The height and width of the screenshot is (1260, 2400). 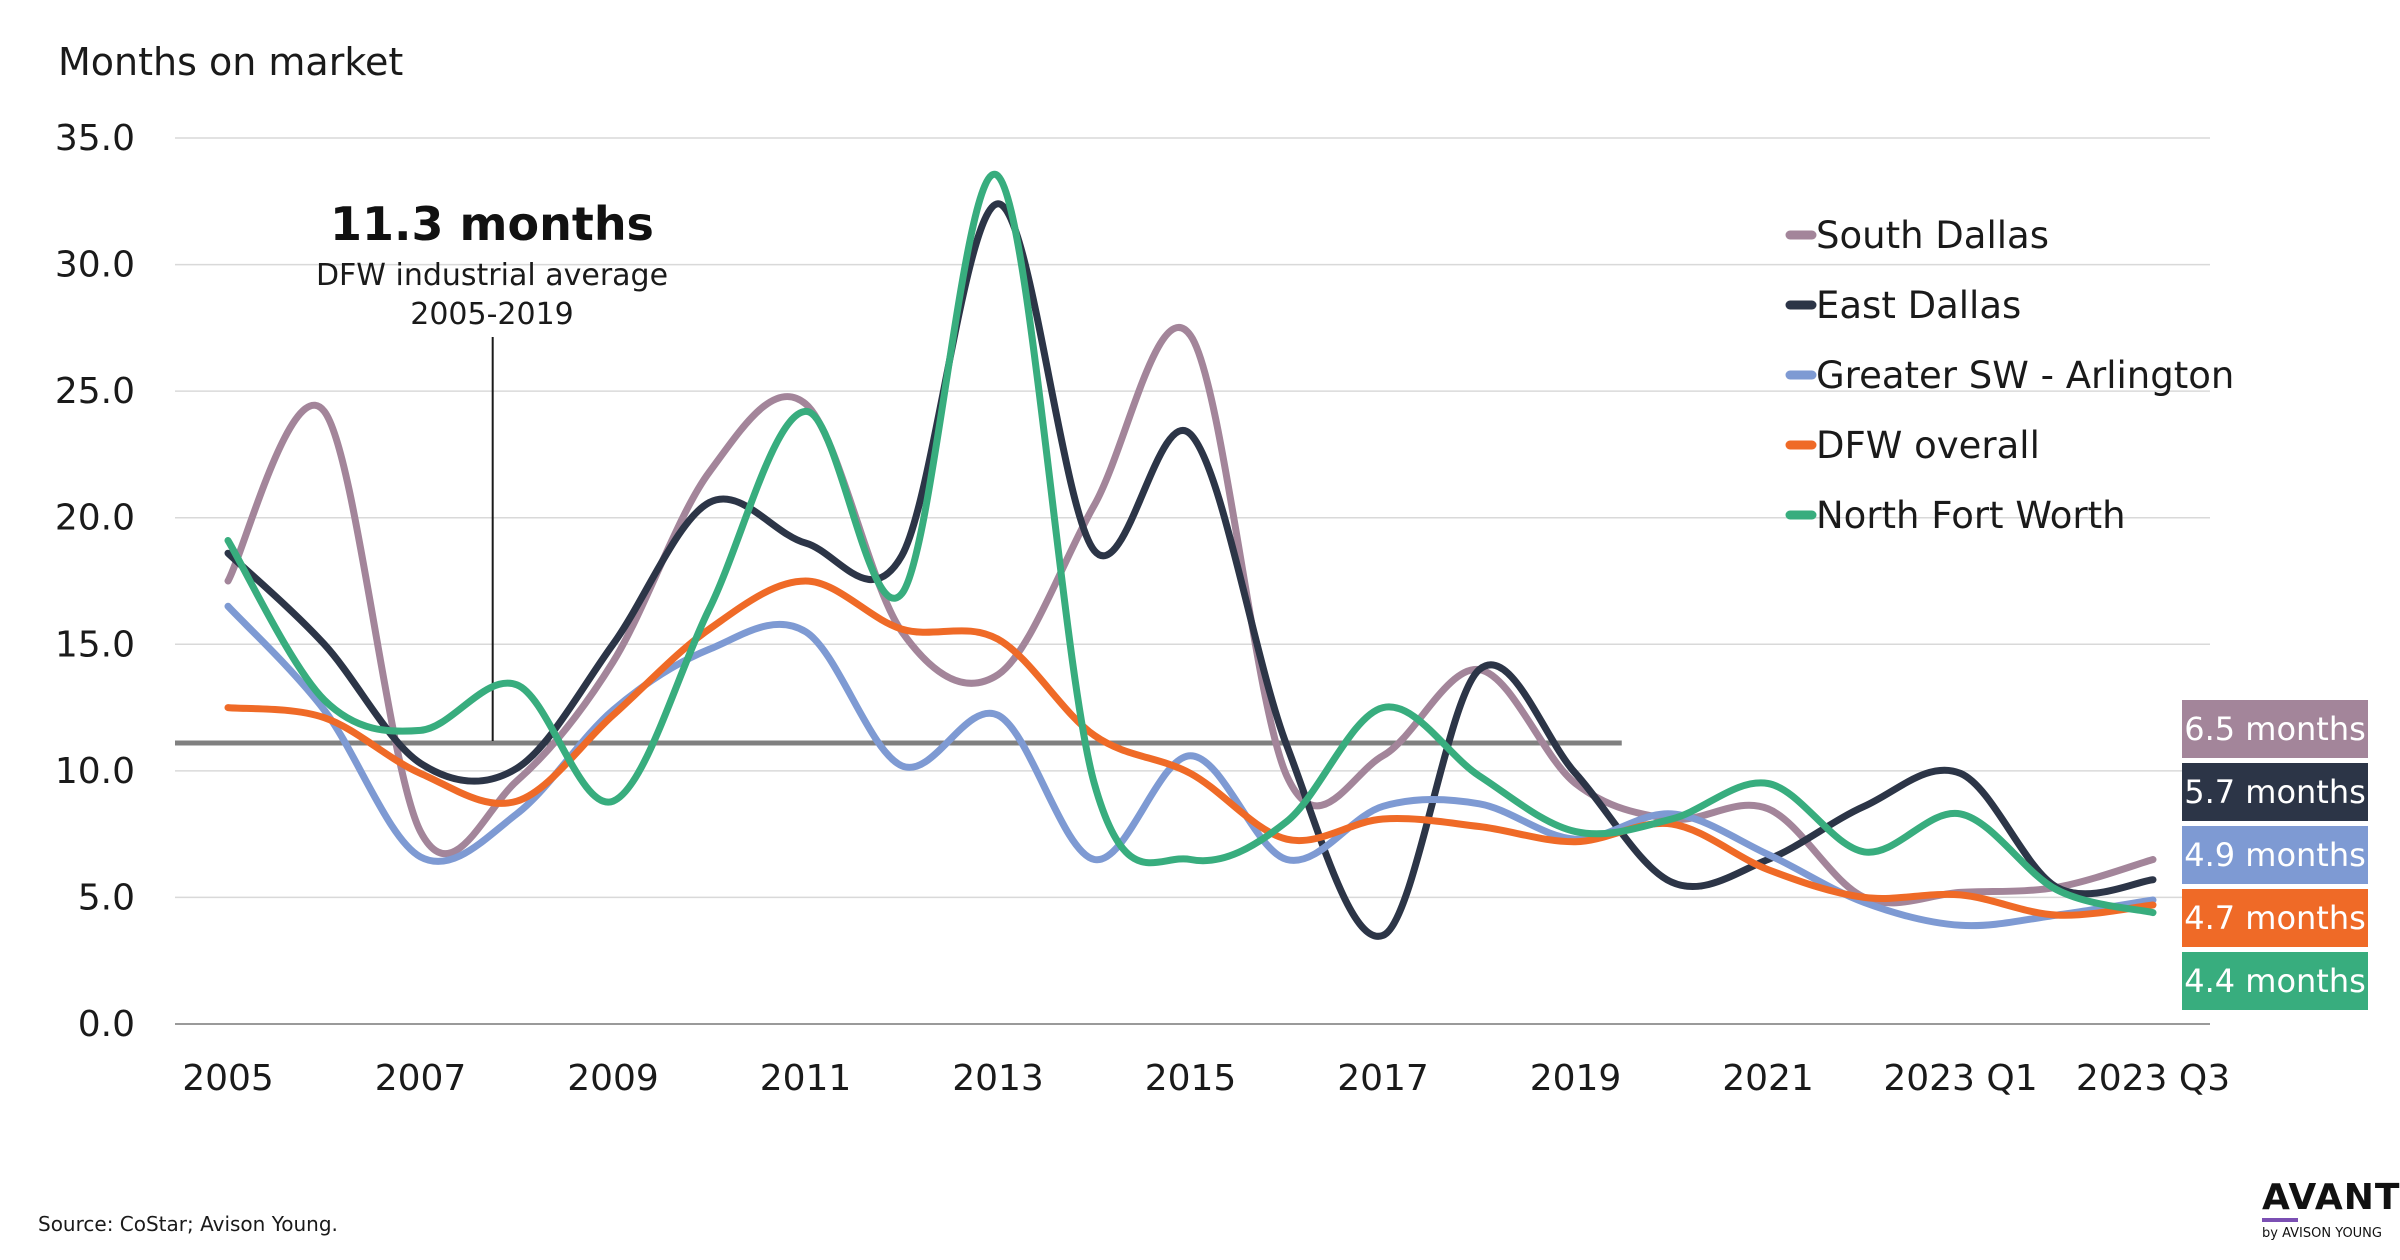 What do you see at coordinates (2280, 1220) in the screenshot?
I see `logo-underline` at bounding box center [2280, 1220].